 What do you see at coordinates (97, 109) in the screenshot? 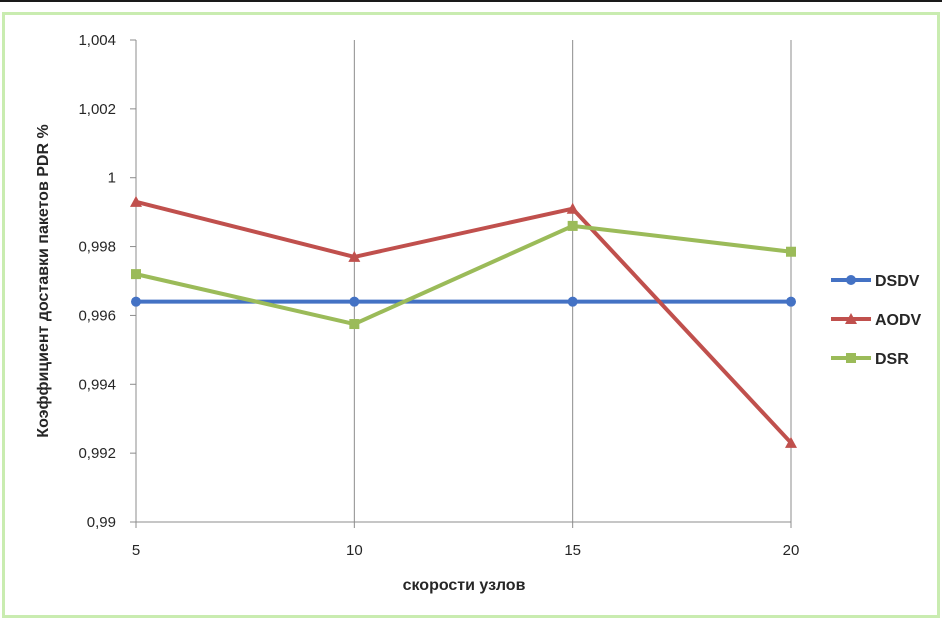
I see `y-tick-label: 1,002` at bounding box center [97, 109].